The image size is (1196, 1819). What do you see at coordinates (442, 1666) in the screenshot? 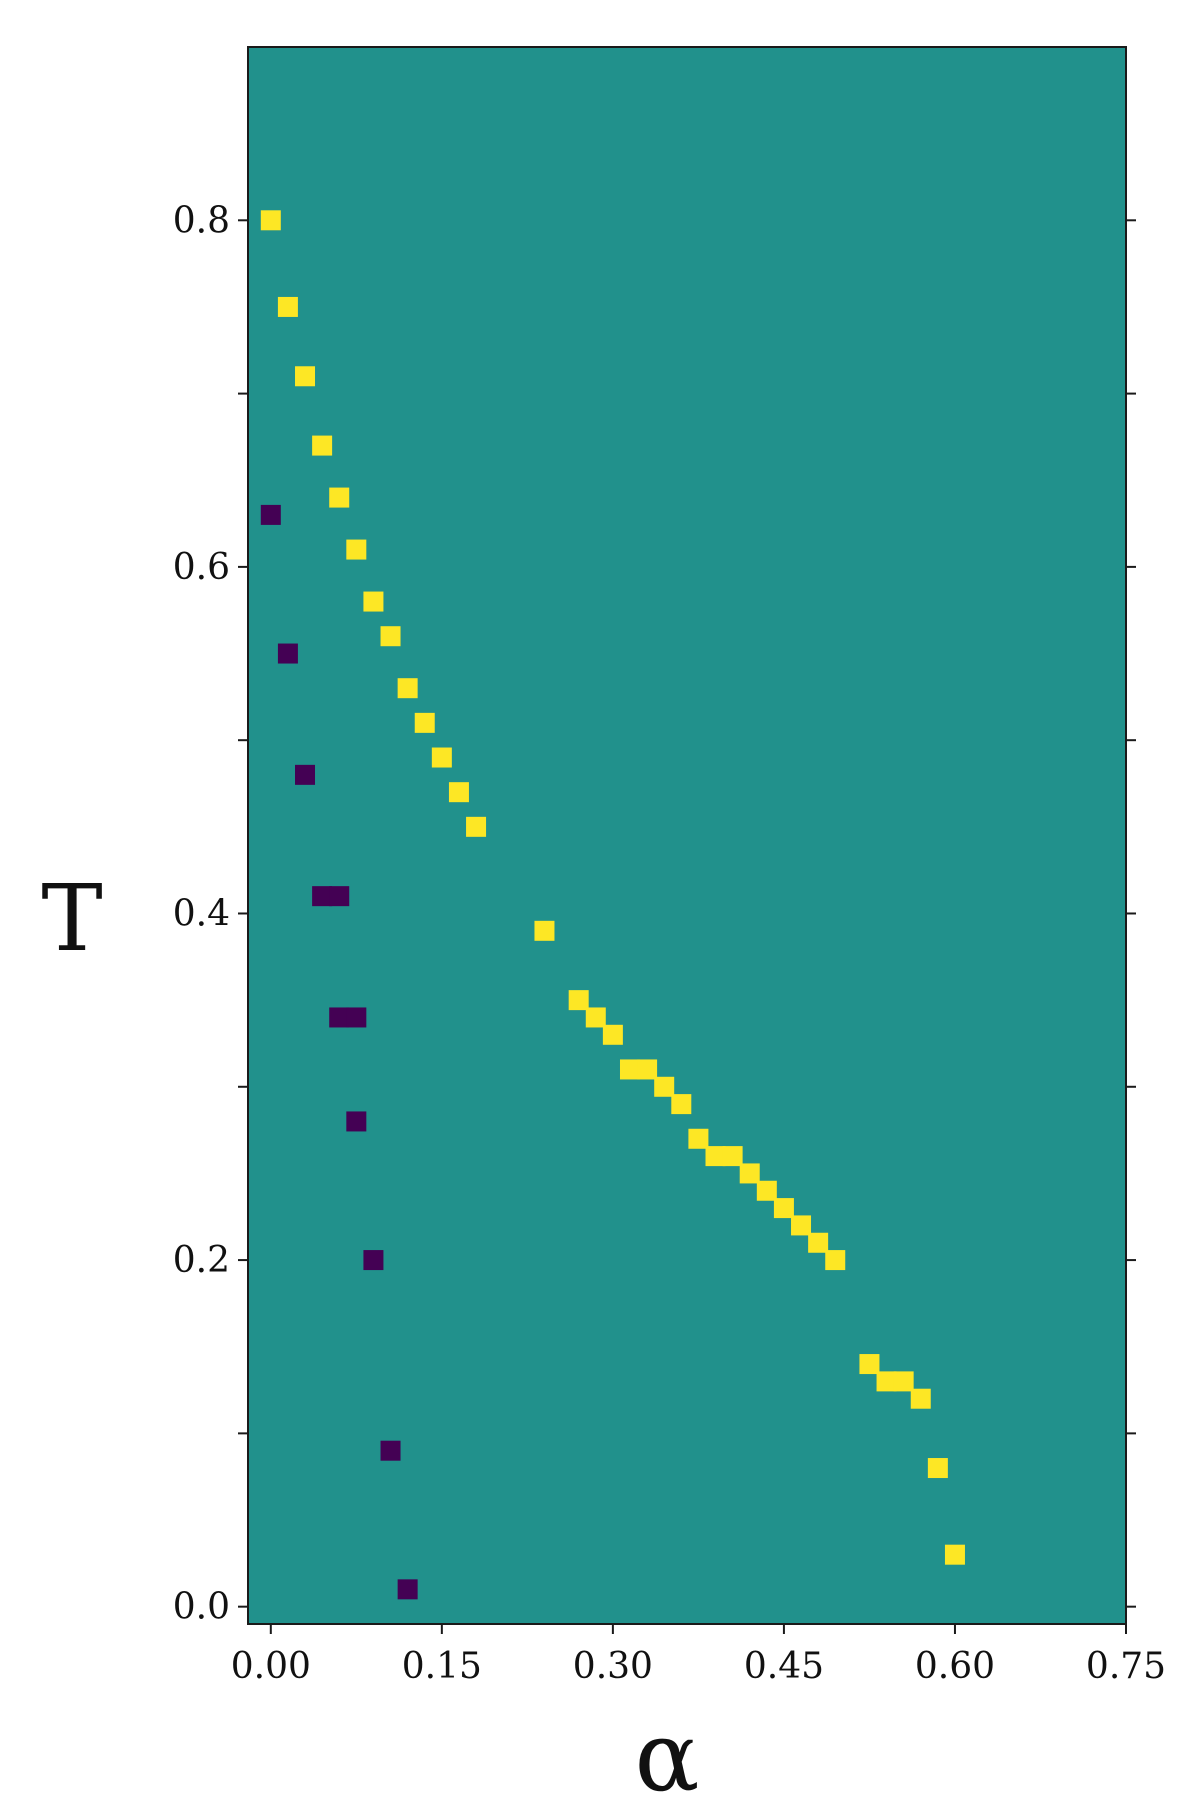
I see `x-tick-label-1: 0.15` at bounding box center [442, 1666].